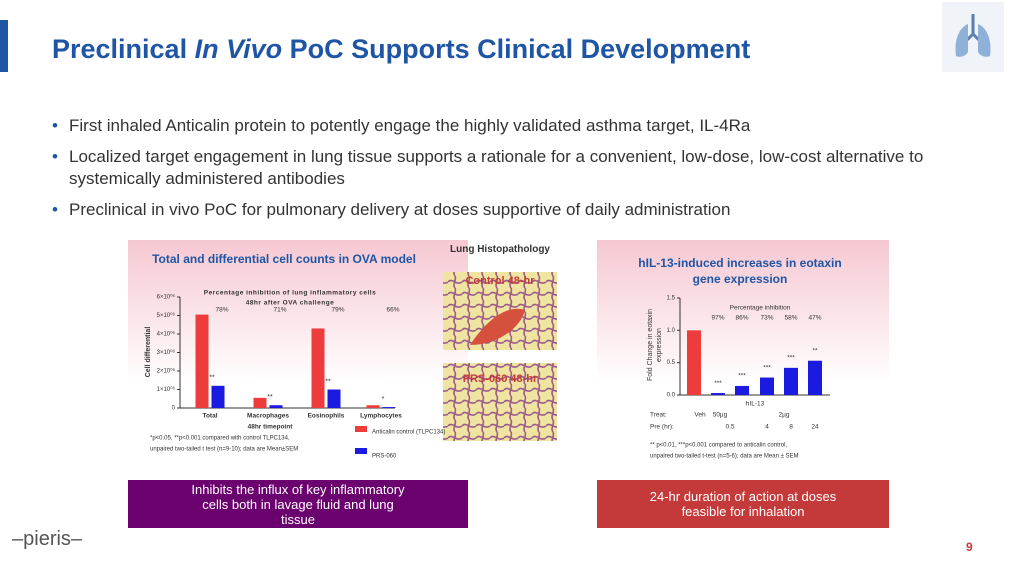 Image resolution: width=1024 pixels, height=576 pixels. Describe the element at coordinates (717, 318) in the screenshot. I see `percent-label: 97%` at that location.